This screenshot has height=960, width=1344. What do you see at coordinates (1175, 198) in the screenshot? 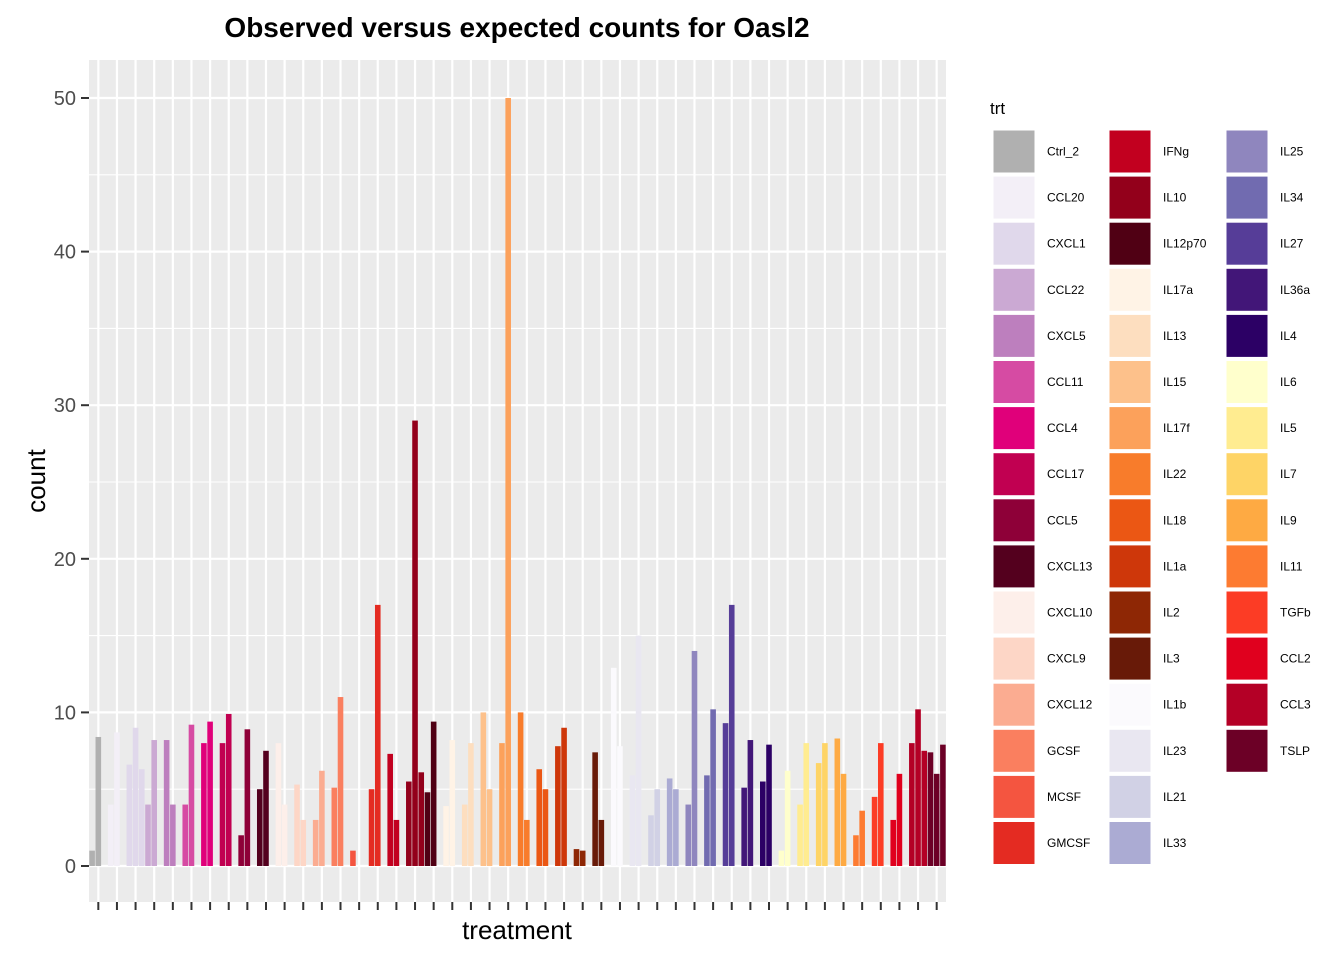
I see `legend-label-il10: IL10` at bounding box center [1175, 198].